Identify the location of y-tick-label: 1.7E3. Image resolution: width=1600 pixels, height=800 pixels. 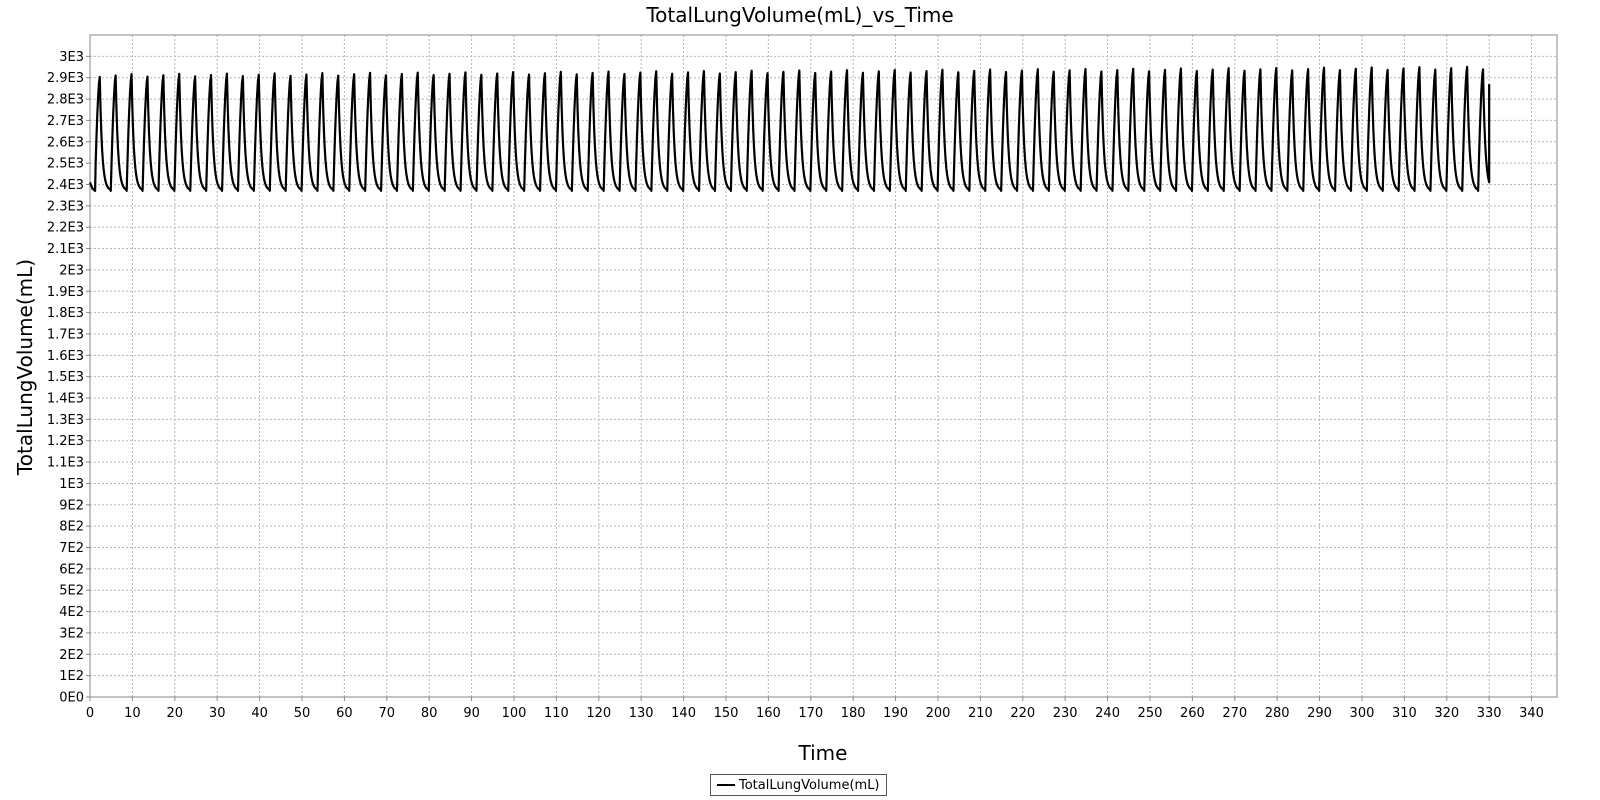
(65, 334).